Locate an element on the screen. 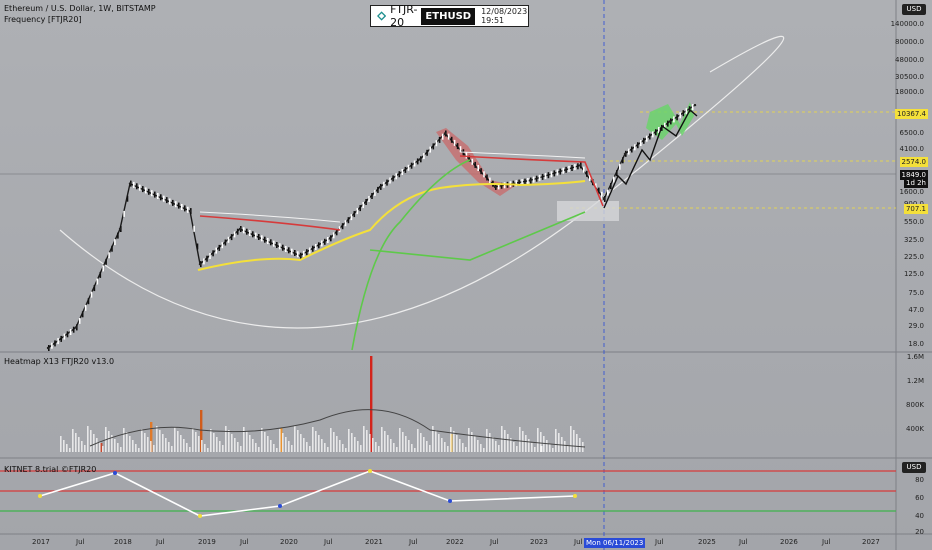  price-tag: 707.1 is located at coordinates (915, 209).